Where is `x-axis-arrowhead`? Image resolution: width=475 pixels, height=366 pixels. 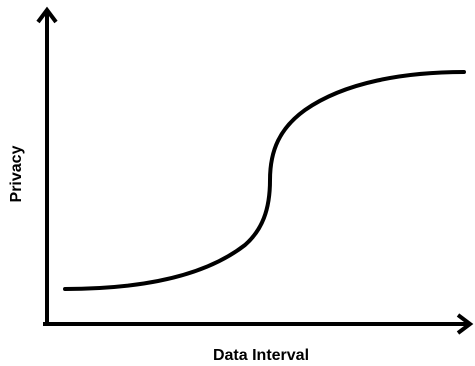 x-axis-arrowhead is located at coordinates (465, 324).